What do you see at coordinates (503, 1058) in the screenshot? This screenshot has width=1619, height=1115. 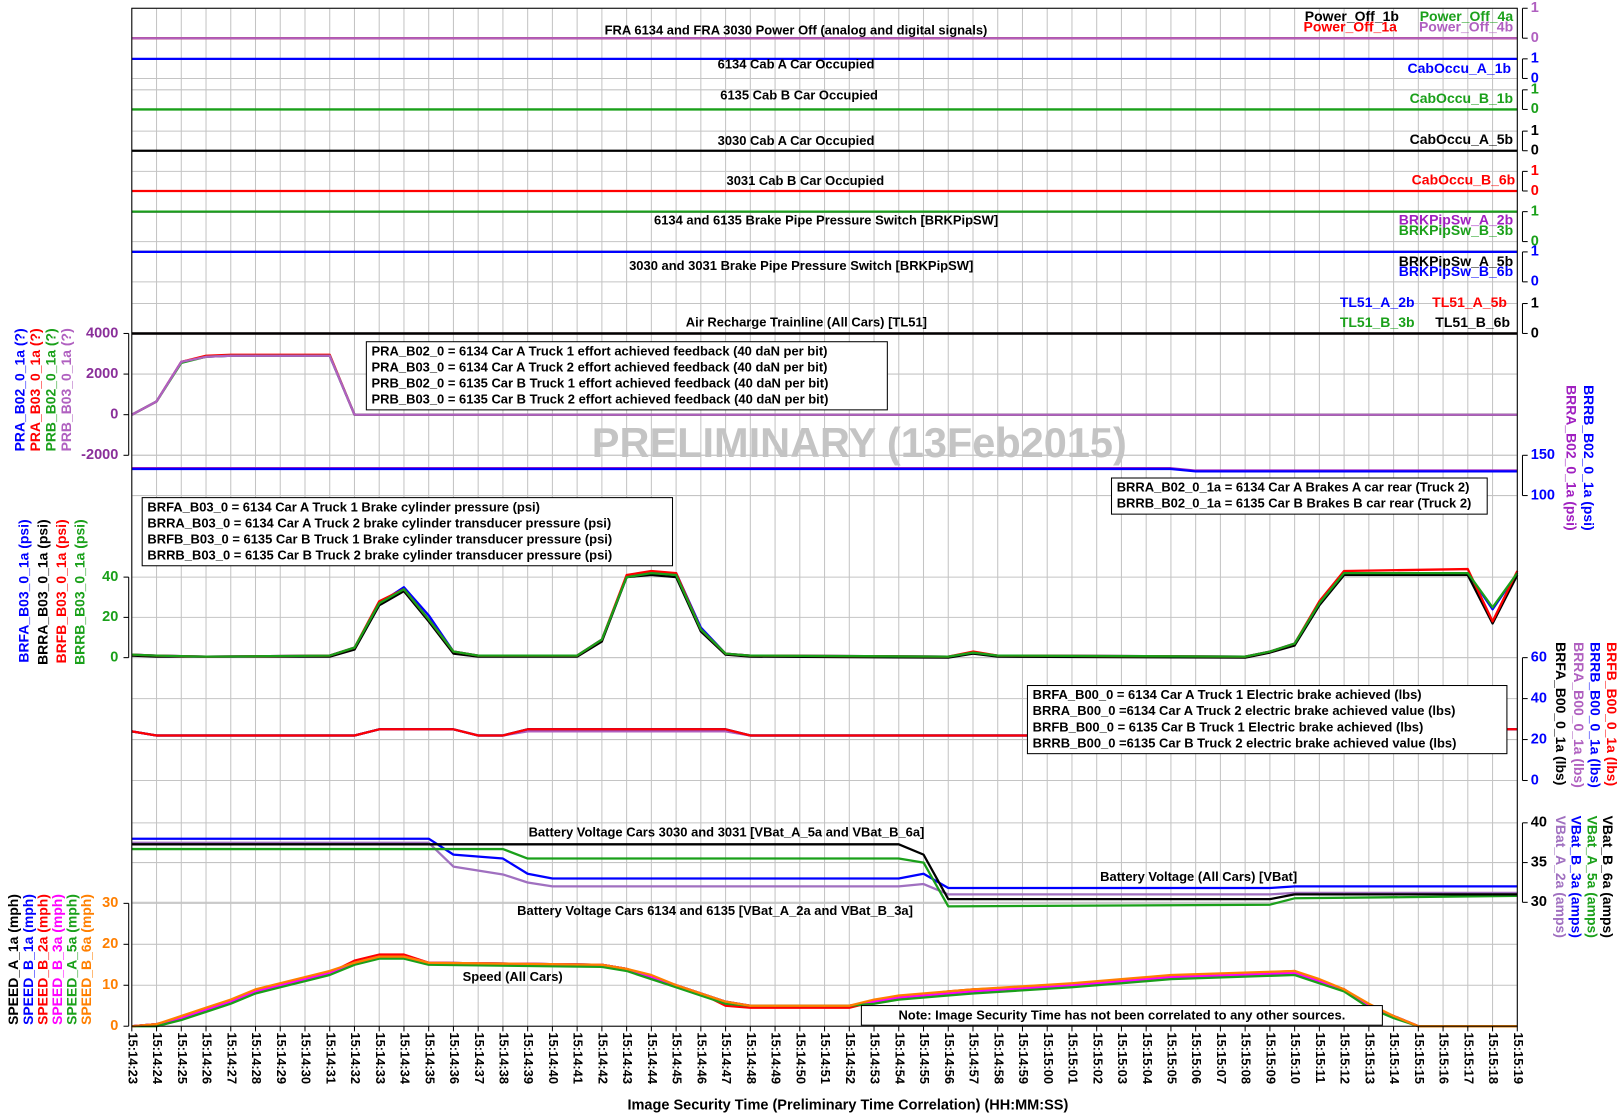 I see `x-tick-label: 15:14:38` at bounding box center [503, 1058].